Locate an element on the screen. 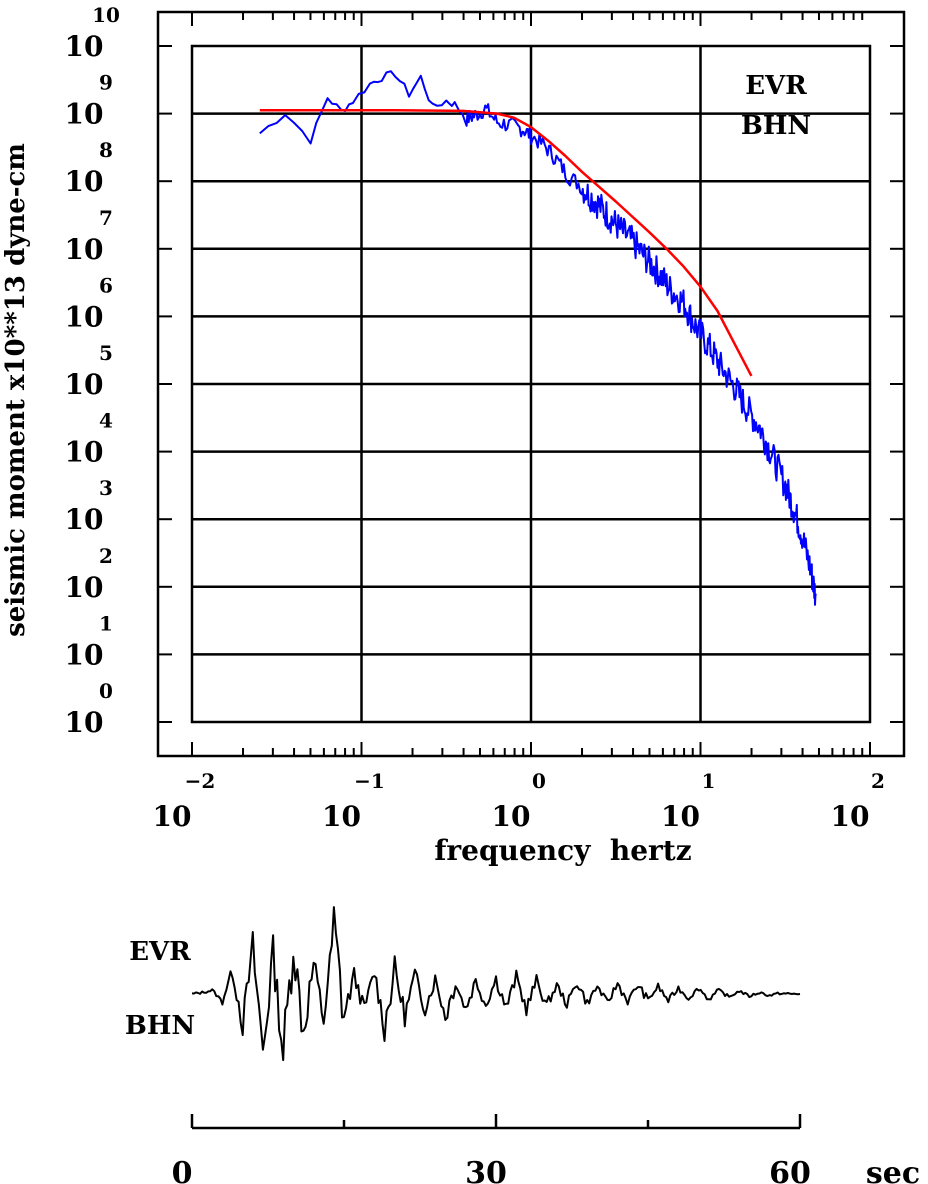  y-tick-exponent: 1 is located at coordinates (106, 623).